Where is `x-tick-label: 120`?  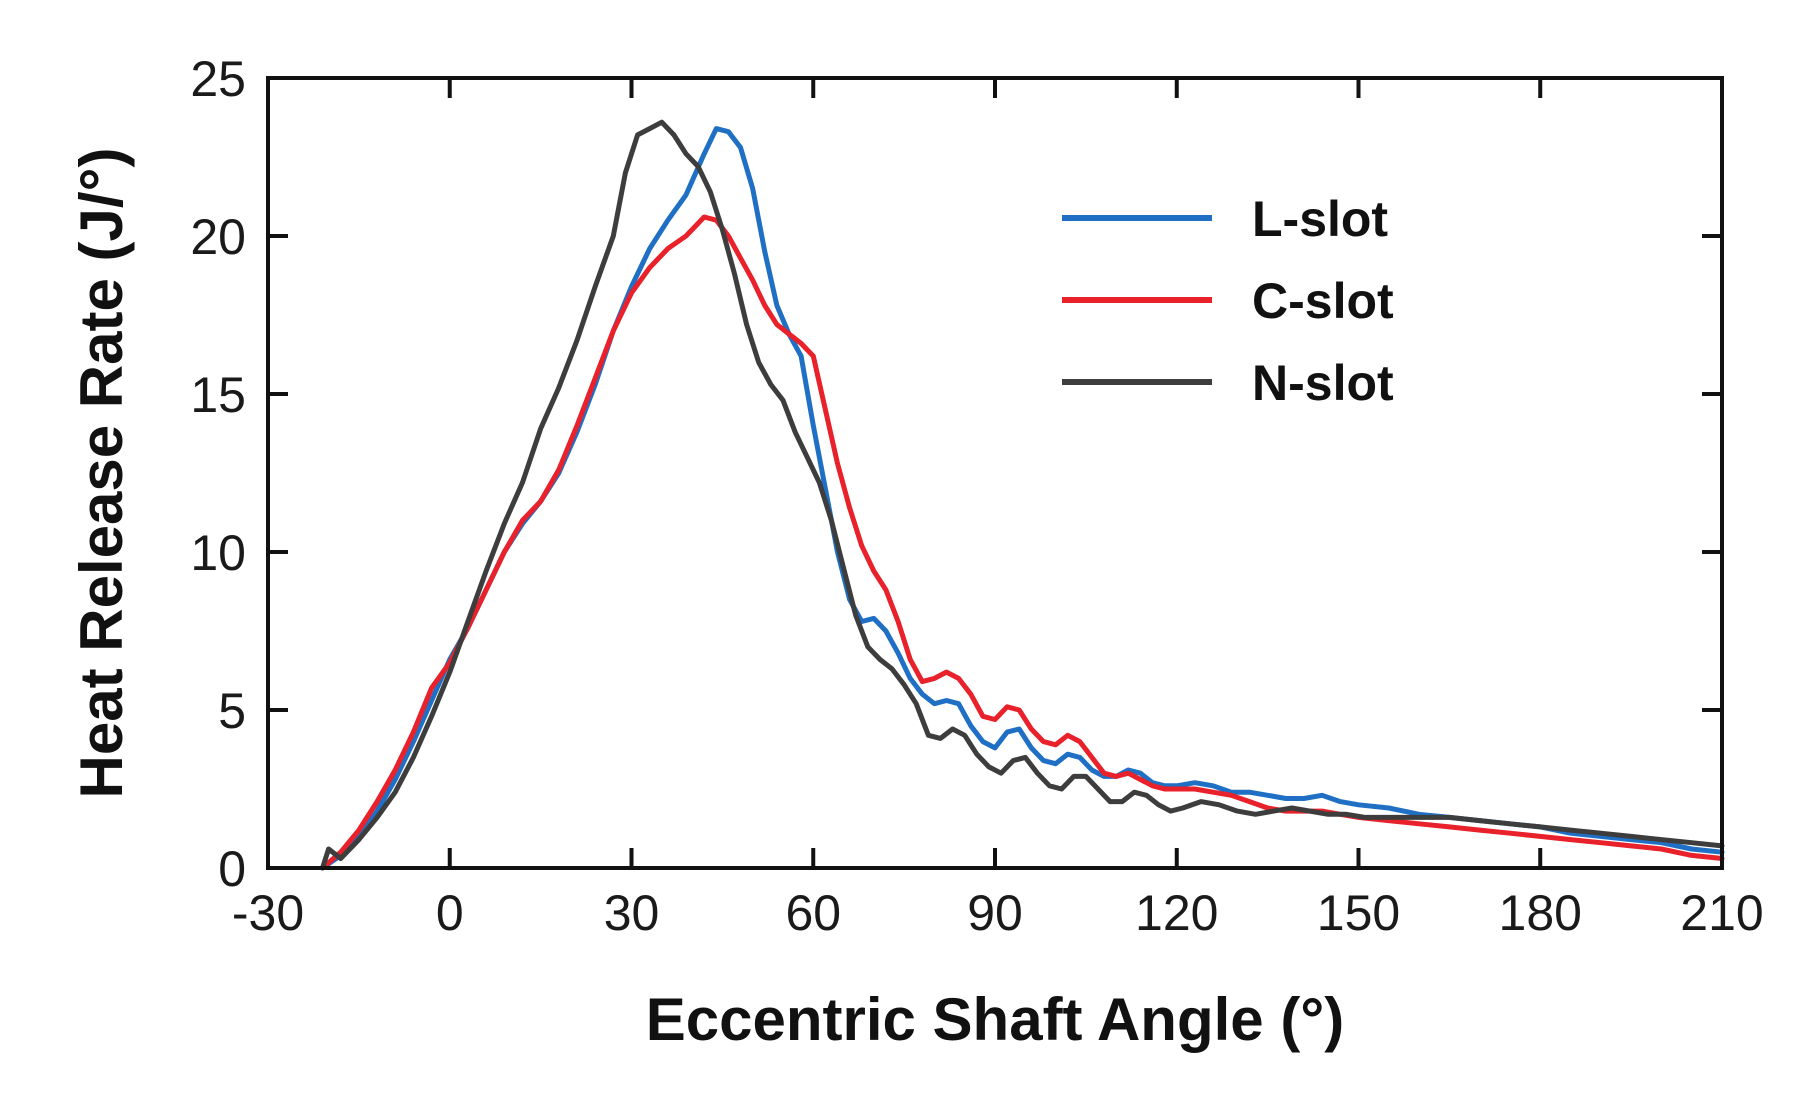 x-tick-label: 120 is located at coordinates (1176, 913).